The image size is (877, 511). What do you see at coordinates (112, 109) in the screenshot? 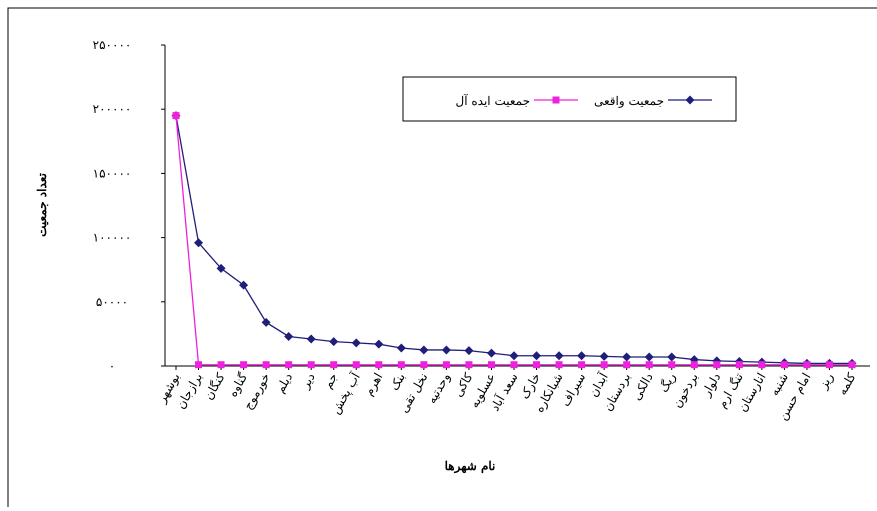
I see `y-tick-label: ۲۰۰۰۰۰` at bounding box center [112, 109].